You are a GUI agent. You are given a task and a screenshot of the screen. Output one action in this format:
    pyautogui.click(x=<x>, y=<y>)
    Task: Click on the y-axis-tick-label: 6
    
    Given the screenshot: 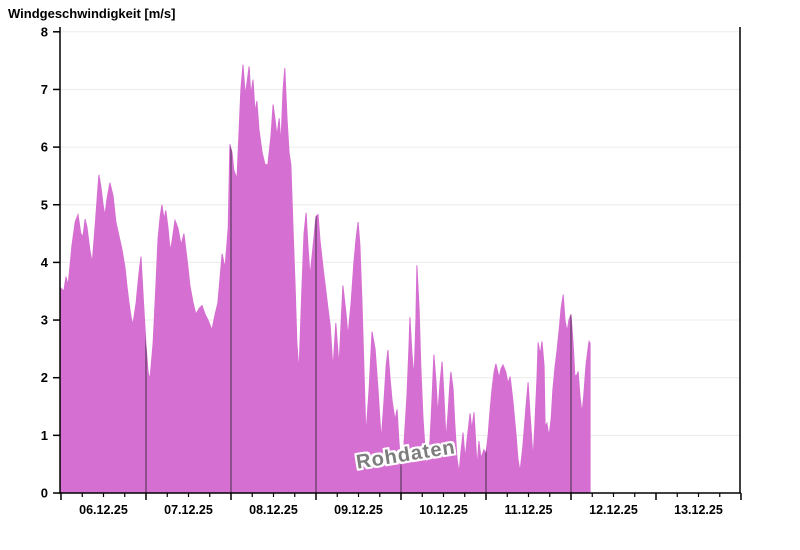 What is the action you would take?
    pyautogui.click(x=44, y=147)
    